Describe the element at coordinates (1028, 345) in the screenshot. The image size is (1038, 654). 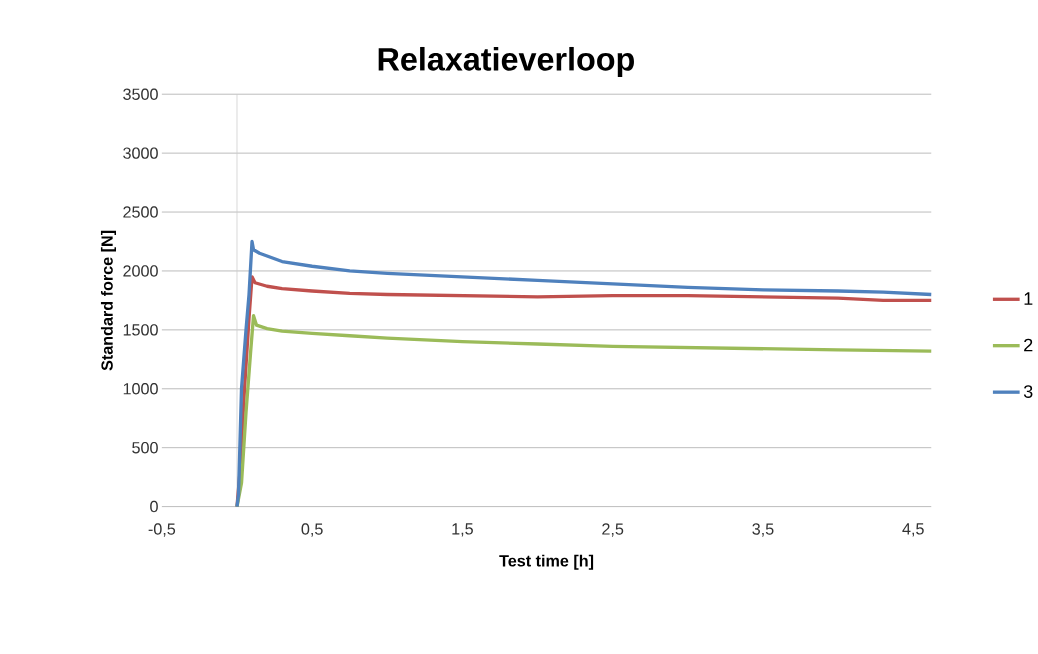
I see `legend-label: 2` at that location.